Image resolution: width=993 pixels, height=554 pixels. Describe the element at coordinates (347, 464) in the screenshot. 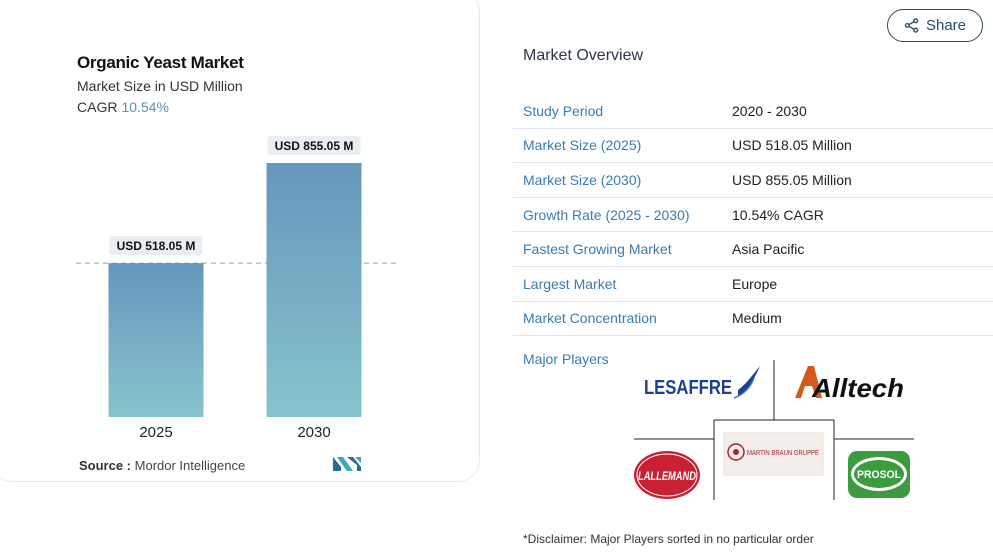

I see `mordor-logo-icon` at that location.